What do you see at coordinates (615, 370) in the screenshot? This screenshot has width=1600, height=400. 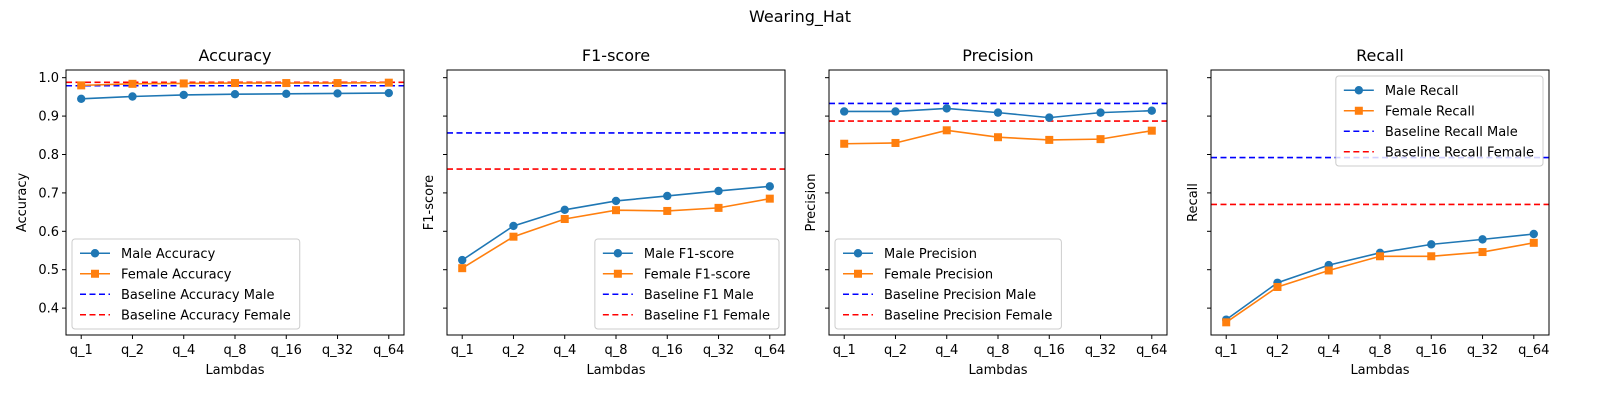 I see `x-axis-label-f1-score: Lambdas` at bounding box center [615, 370].